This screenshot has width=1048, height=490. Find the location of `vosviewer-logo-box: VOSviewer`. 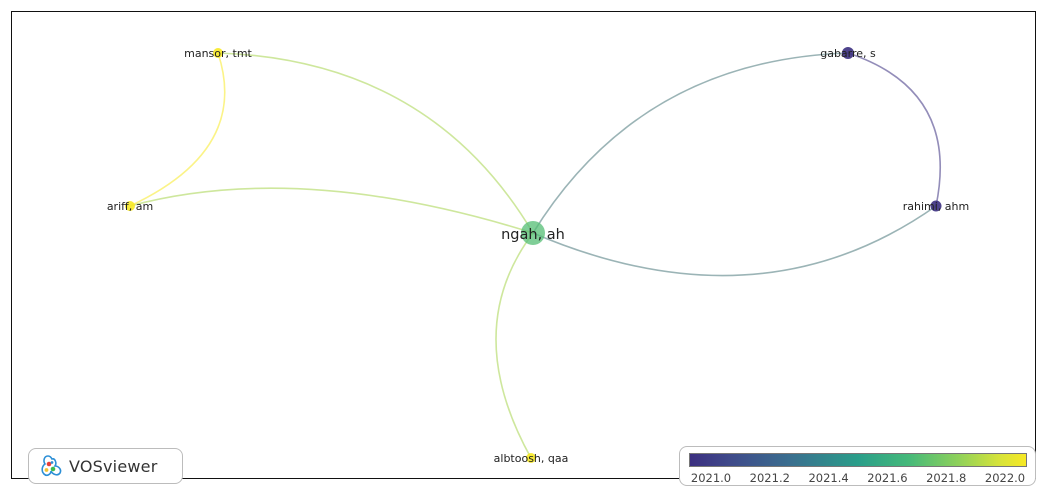

vosviewer-logo-box: VOSviewer is located at coordinates (105, 466).